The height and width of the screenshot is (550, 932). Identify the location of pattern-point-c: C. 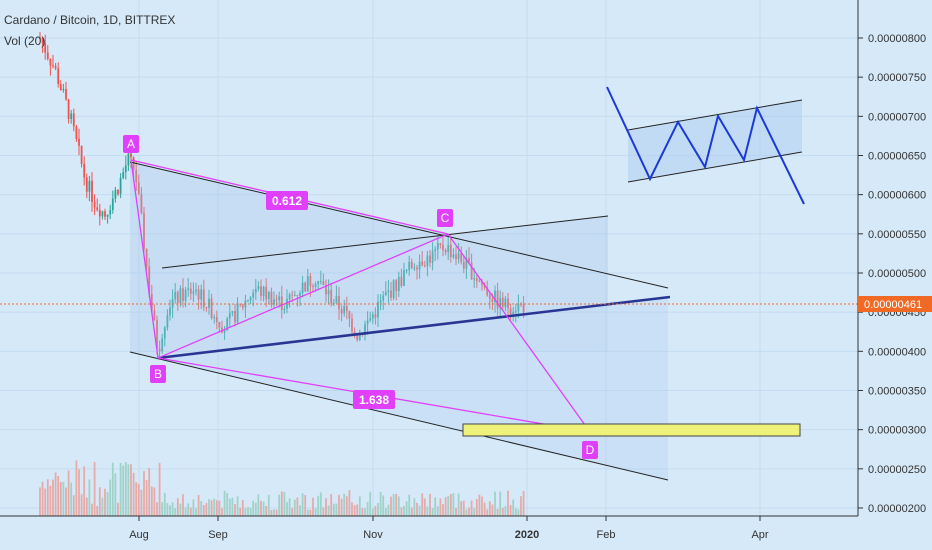
(445, 218).